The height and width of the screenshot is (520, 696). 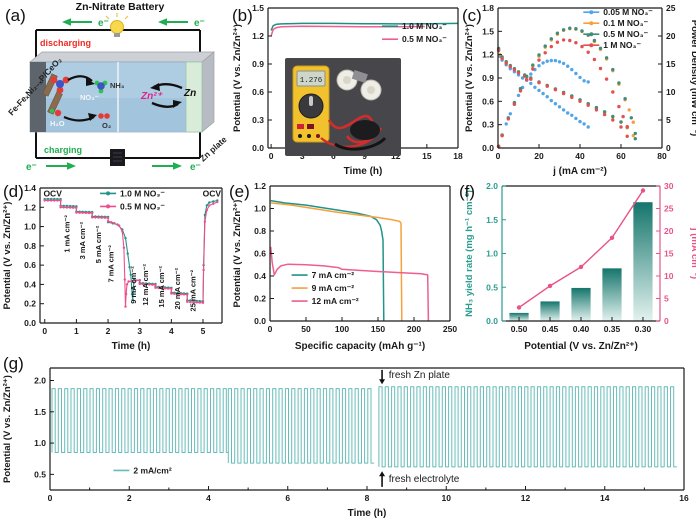 I want to click on svg-text: 0.2, so click(x=260, y=299).